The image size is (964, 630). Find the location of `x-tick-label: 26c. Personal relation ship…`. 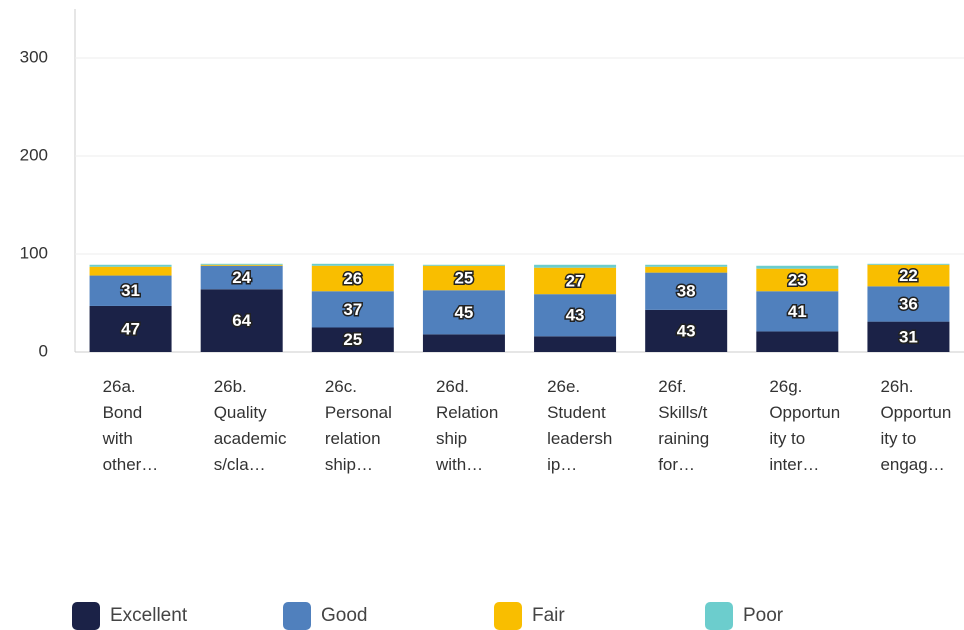

x-tick-label: 26c. Personal relation ship… is located at coordinates (358, 425).